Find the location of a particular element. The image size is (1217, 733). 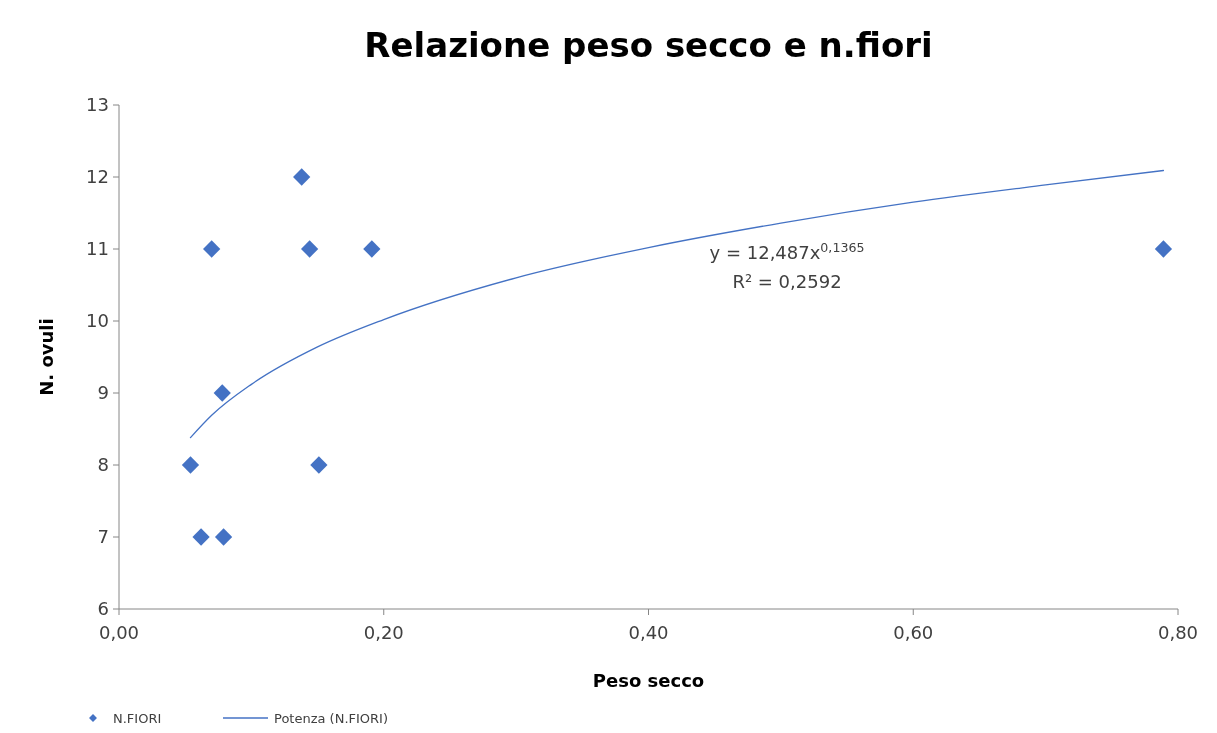

x-tick-label: 0,60 is located at coordinates (913, 632).